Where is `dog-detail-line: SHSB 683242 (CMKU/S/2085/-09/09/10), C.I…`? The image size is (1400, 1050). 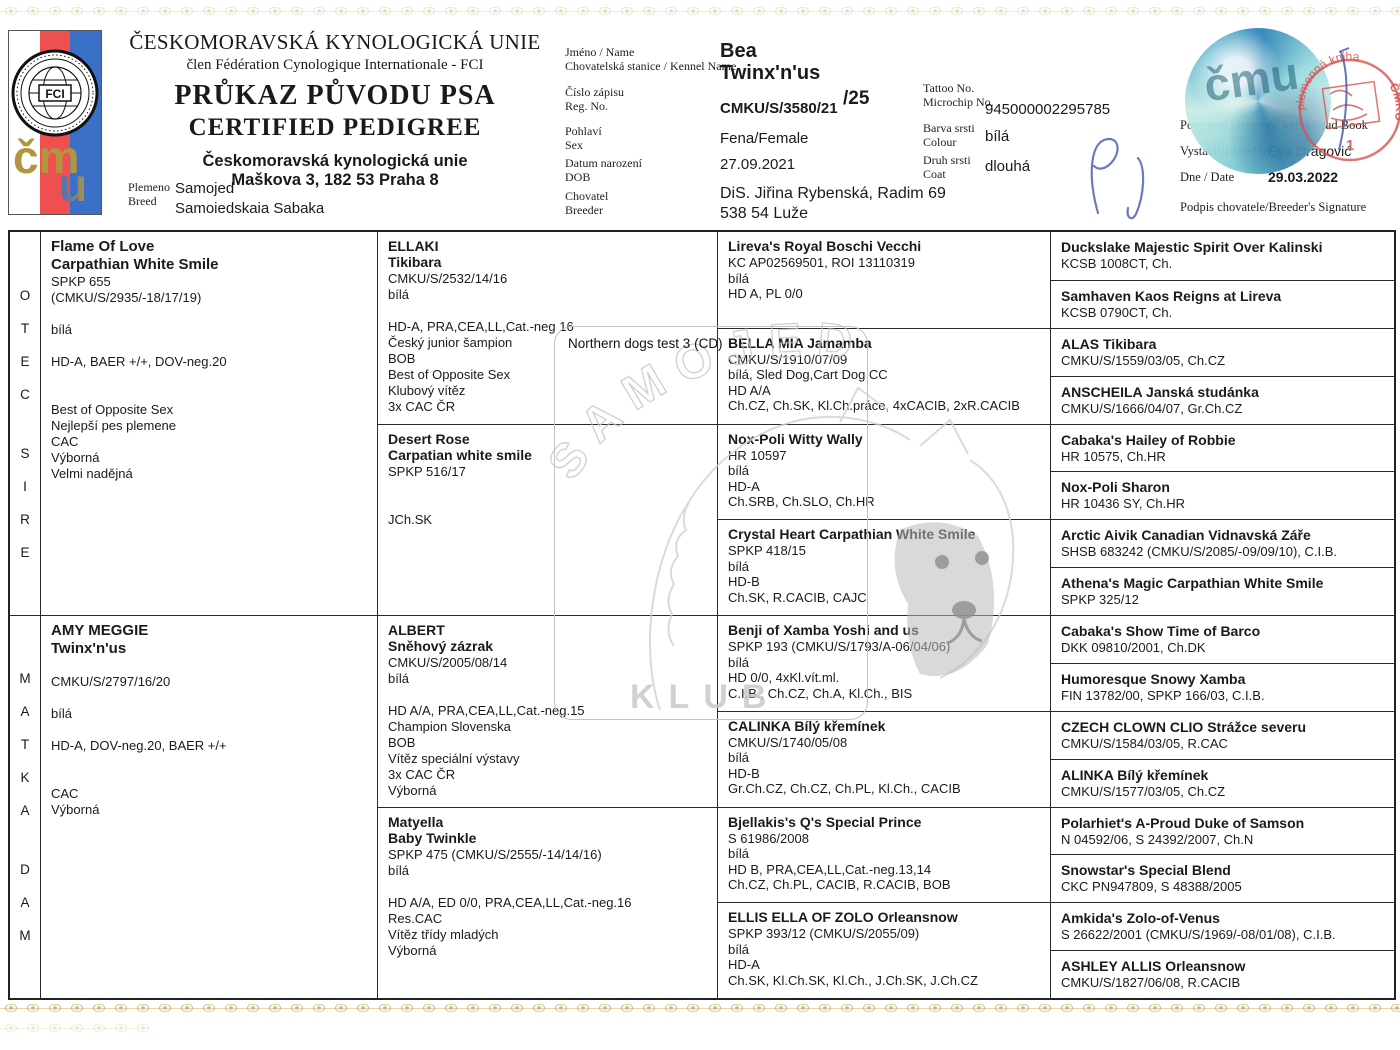 dog-detail-line: SHSB 683242 (CMKU/S/2085/-09/09/10), C.I… is located at coordinates (1199, 552).